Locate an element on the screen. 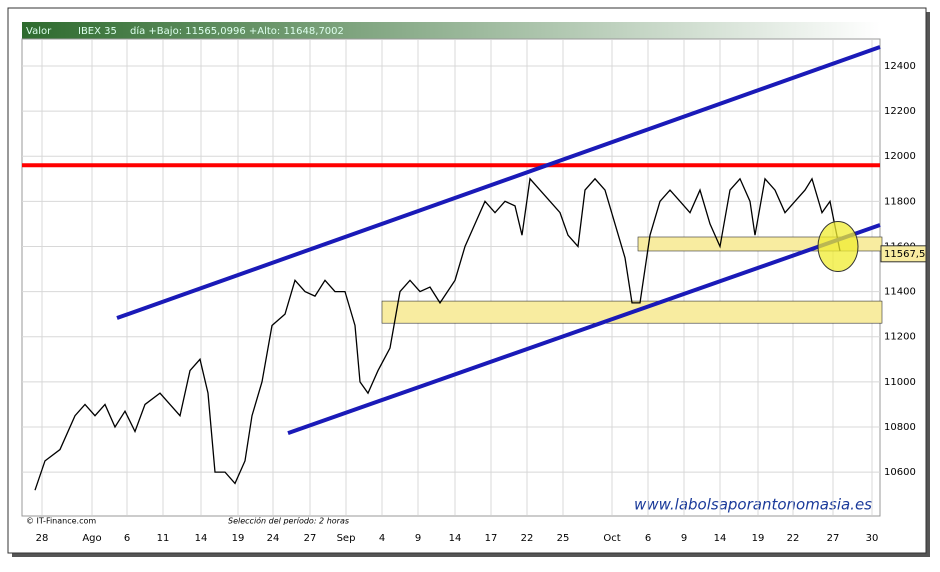  period: Selección del período: 2 horas is located at coordinates (288, 521).